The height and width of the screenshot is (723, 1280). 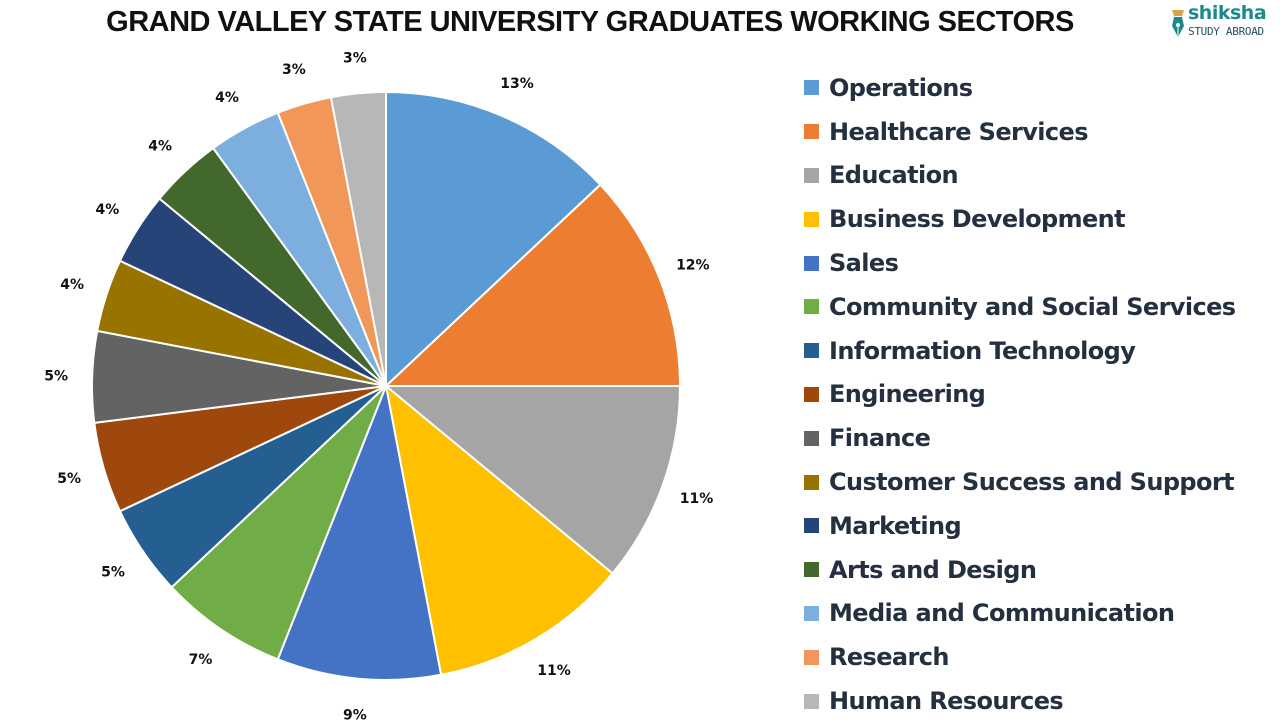 What do you see at coordinates (864, 263) in the screenshot?
I see `legend-label: Sales` at bounding box center [864, 263].